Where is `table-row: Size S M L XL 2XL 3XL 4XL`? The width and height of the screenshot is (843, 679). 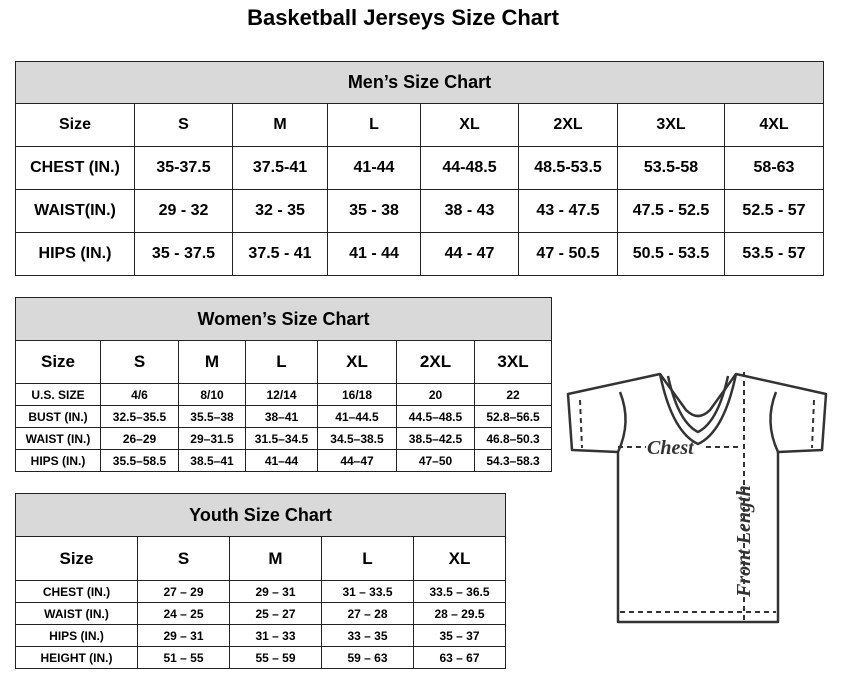 table-row: Size S M L XL 2XL 3XL 4XL is located at coordinates (419, 125).